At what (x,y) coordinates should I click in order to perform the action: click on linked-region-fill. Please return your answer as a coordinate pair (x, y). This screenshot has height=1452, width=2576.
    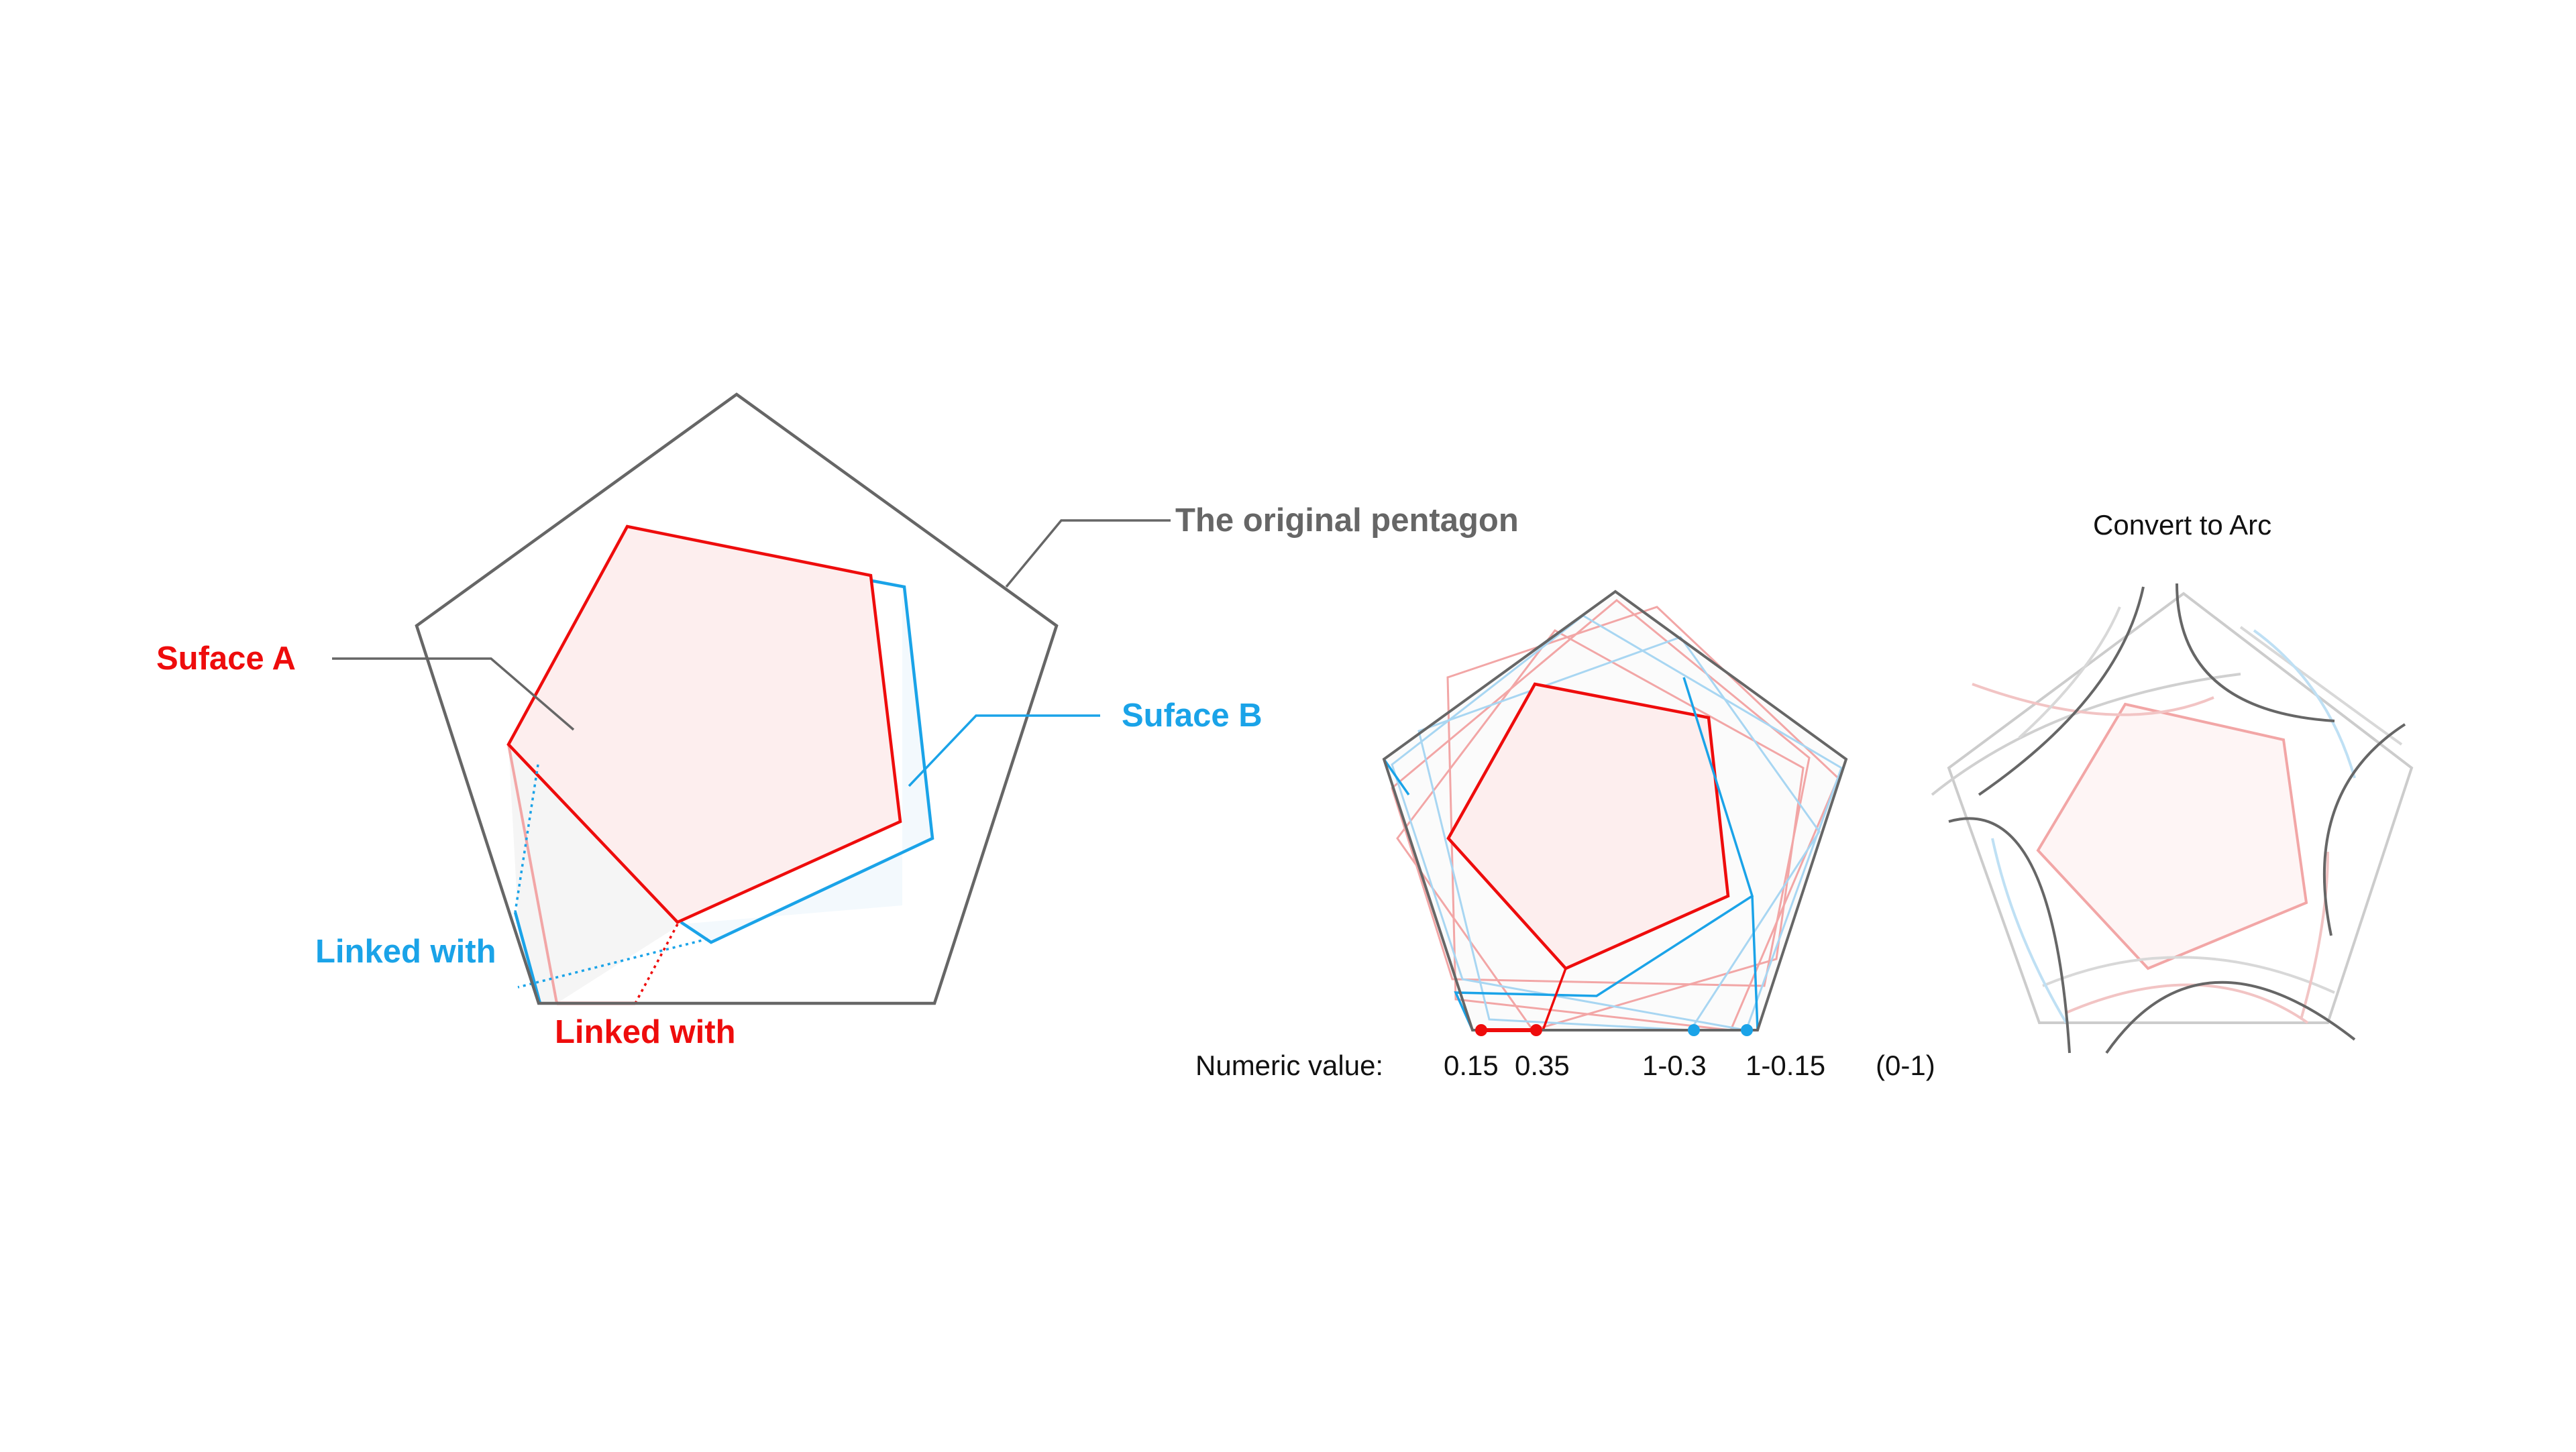
    Looking at the image, I should click on (594, 873).